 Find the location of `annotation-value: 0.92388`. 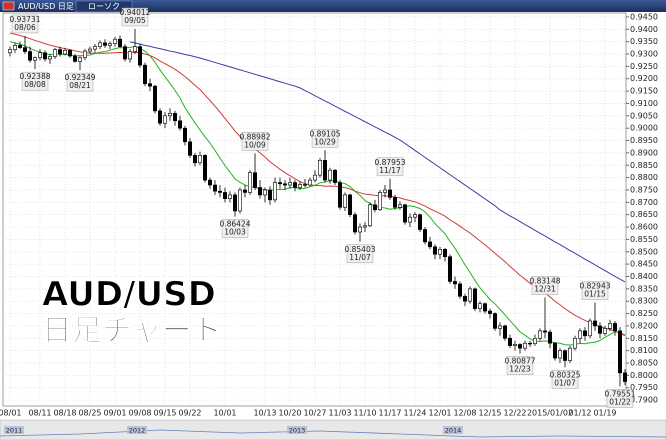

annotation-value: 0.92388 is located at coordinates (34, 76).